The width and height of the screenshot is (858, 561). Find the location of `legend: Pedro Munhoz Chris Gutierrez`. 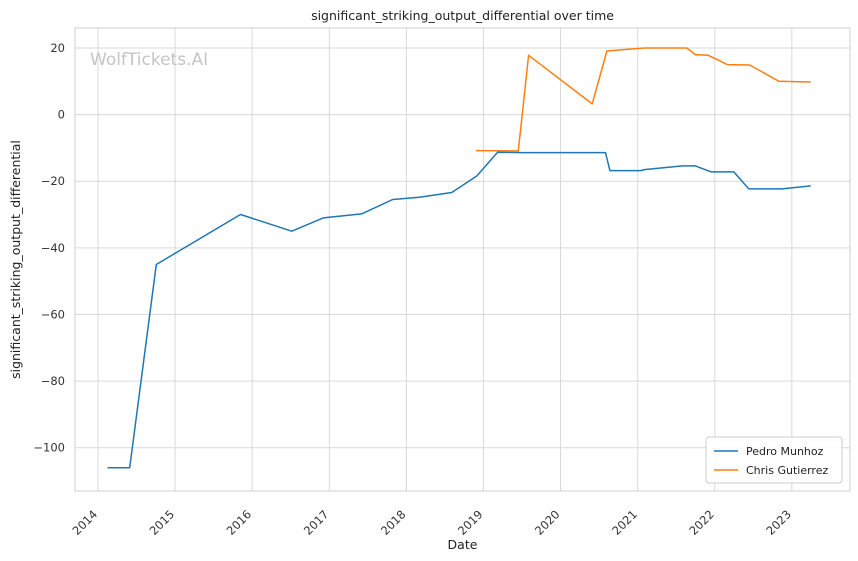

legend: Pedro Munhoz Chris Gutierrez is located at coordinates (774, 460).